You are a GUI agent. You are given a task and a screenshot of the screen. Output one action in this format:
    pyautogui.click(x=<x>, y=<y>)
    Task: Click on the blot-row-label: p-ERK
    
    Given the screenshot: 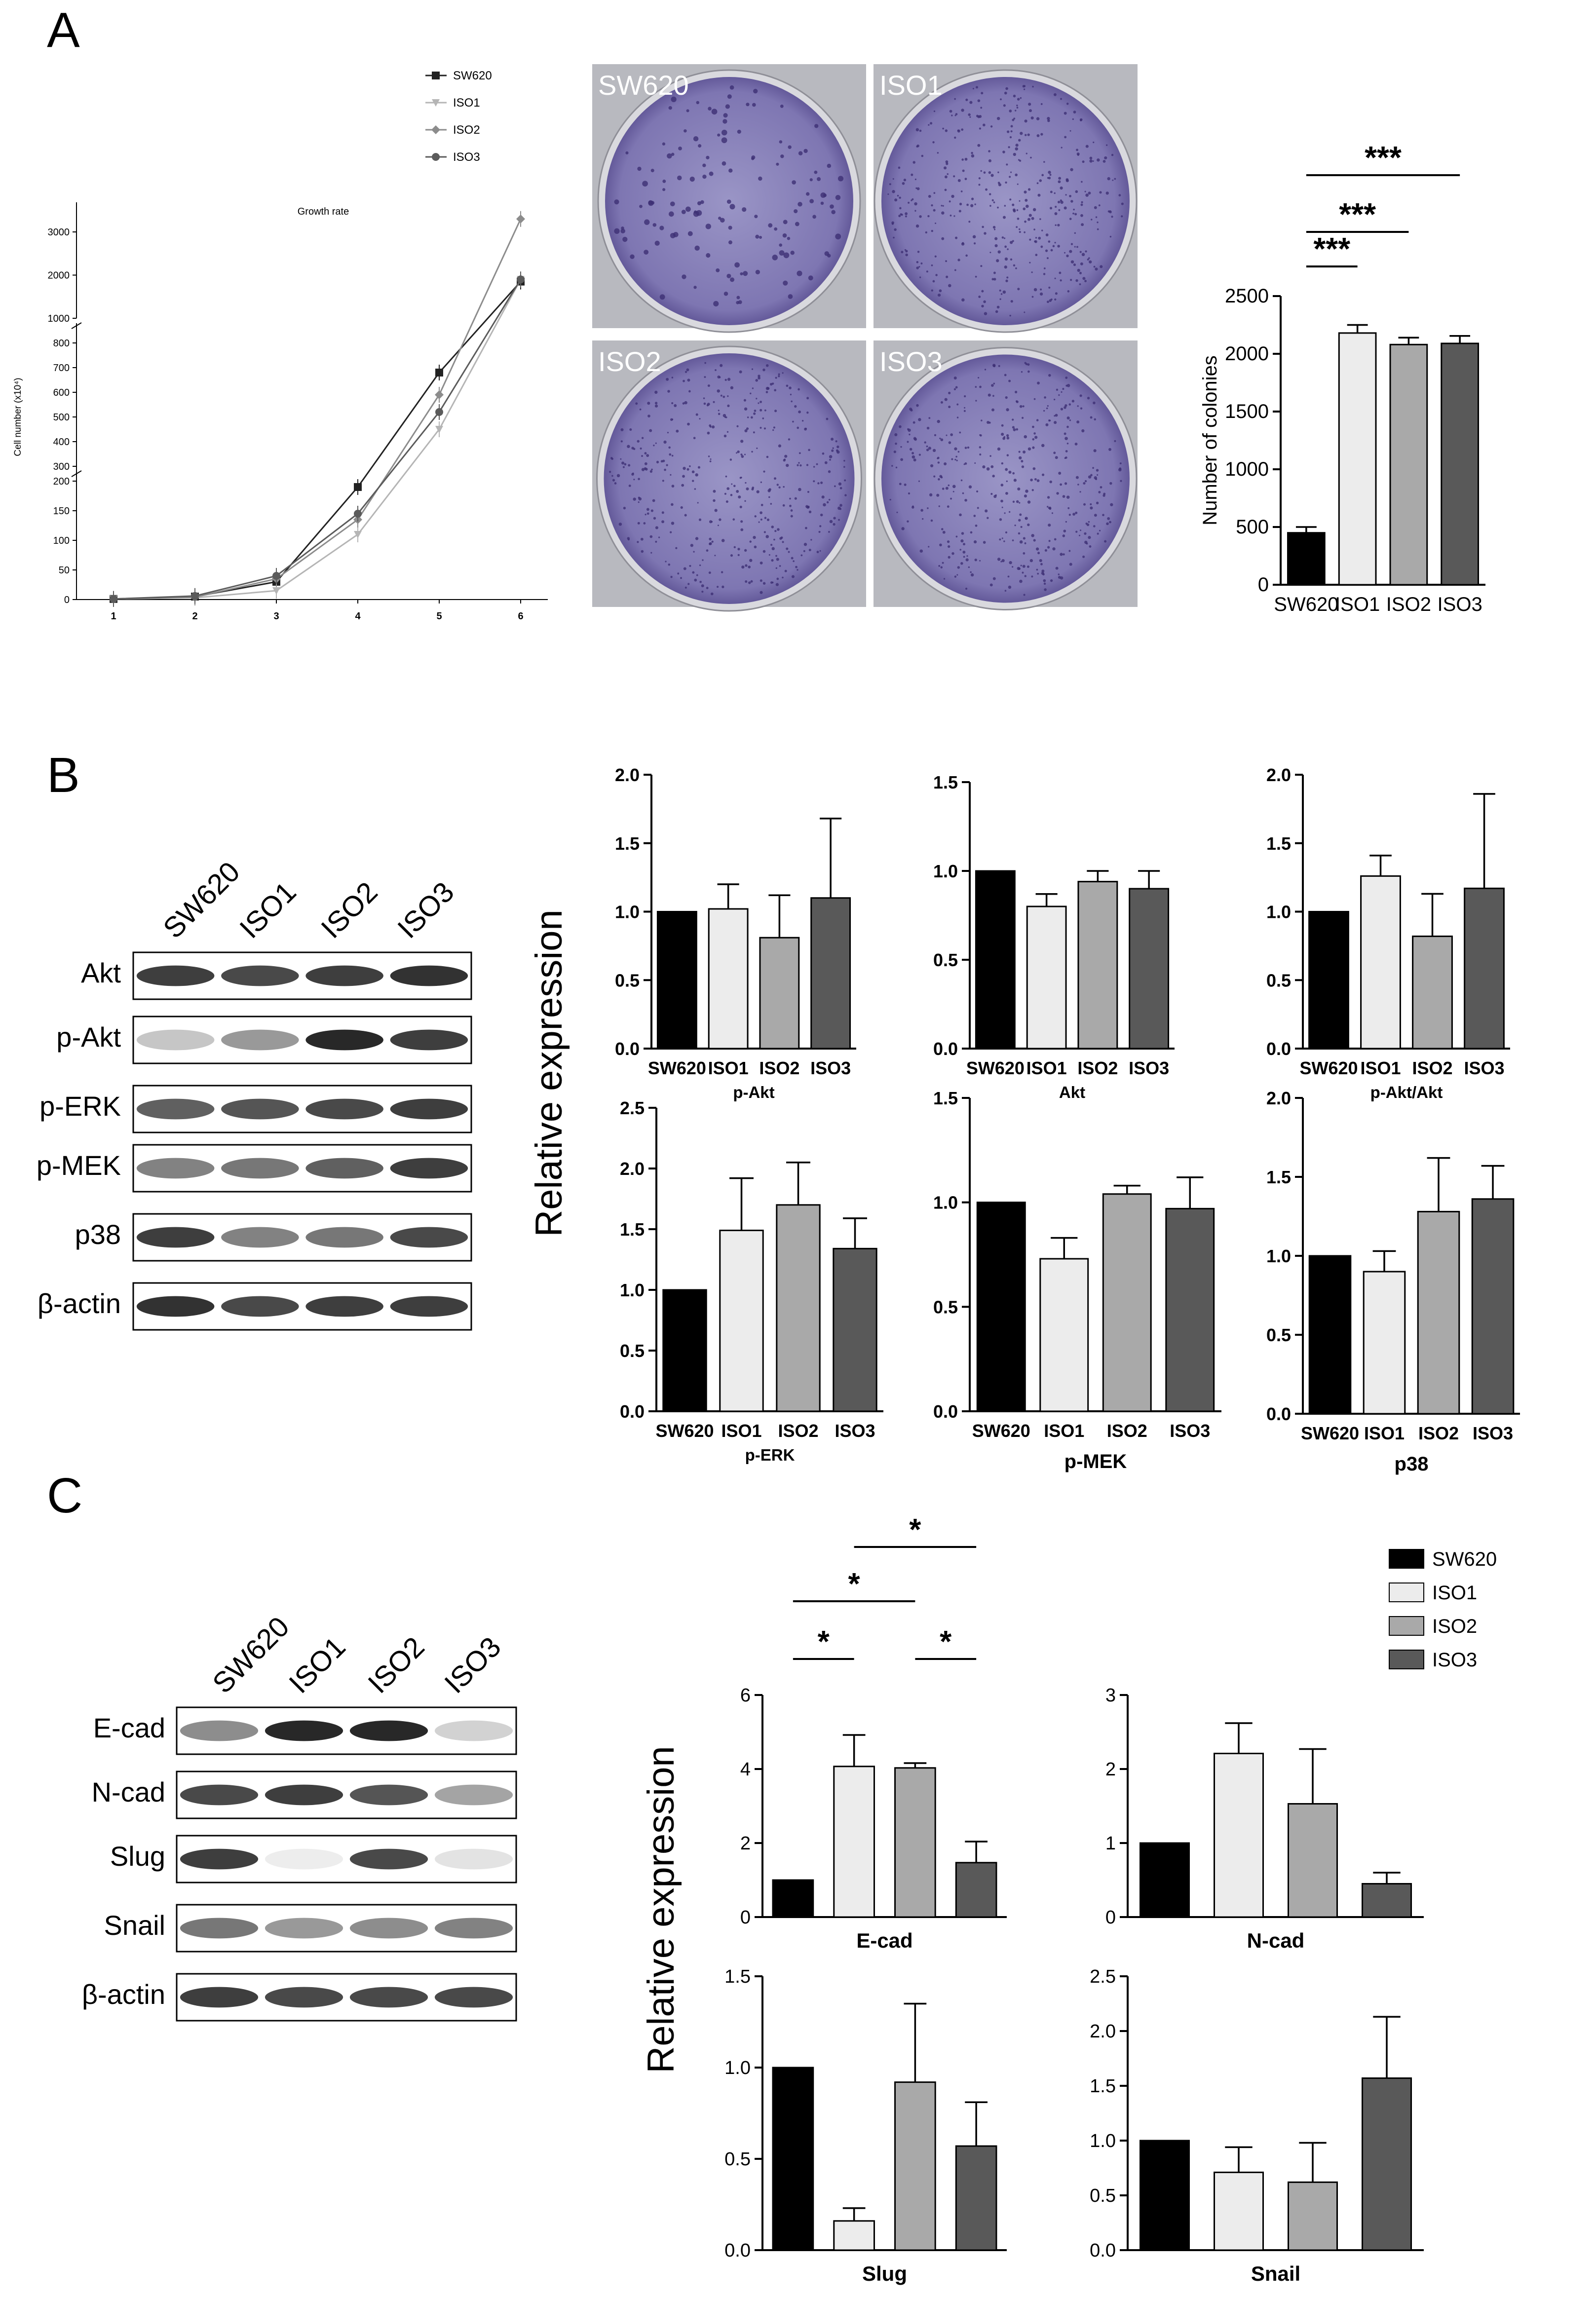 What is the action you would take?
    pyautogui.click(x=80, y=1106)
    